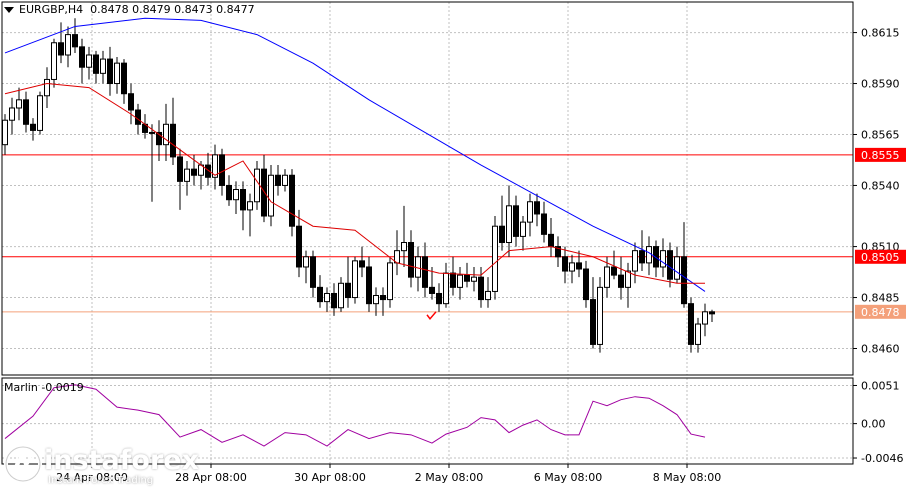  Describe the element at coordinates (880, 349) in the screenshot. I see `y-tick-label: 0.8460` at that location.